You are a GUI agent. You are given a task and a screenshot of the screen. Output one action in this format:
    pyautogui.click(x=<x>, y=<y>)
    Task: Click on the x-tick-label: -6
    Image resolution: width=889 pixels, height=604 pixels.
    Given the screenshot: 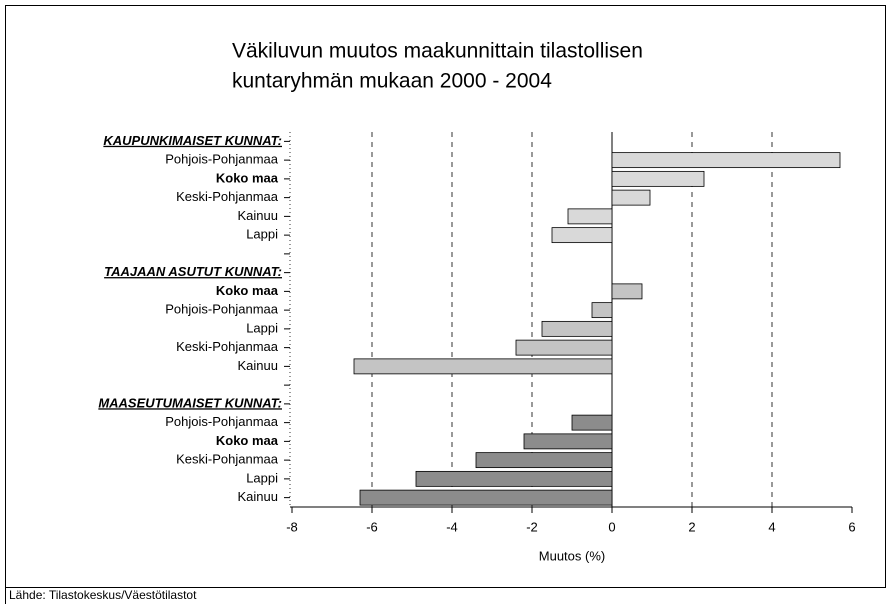 What is the action you would take?
    pyautogui.click(x=372, y=526)
    